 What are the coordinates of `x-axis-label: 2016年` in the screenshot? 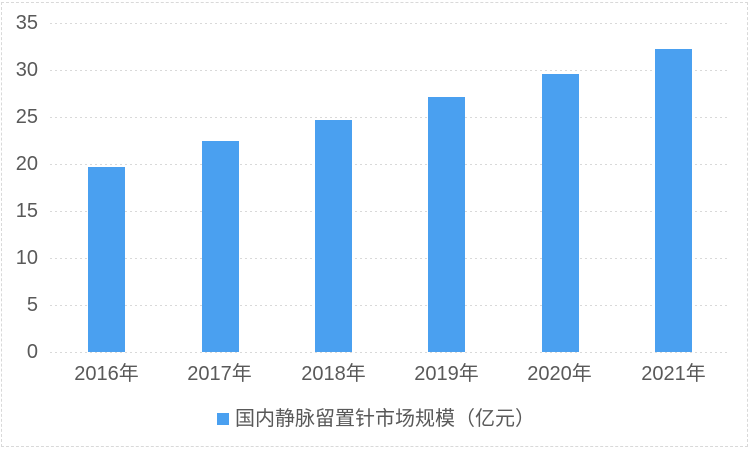 It's located at (106, 374).